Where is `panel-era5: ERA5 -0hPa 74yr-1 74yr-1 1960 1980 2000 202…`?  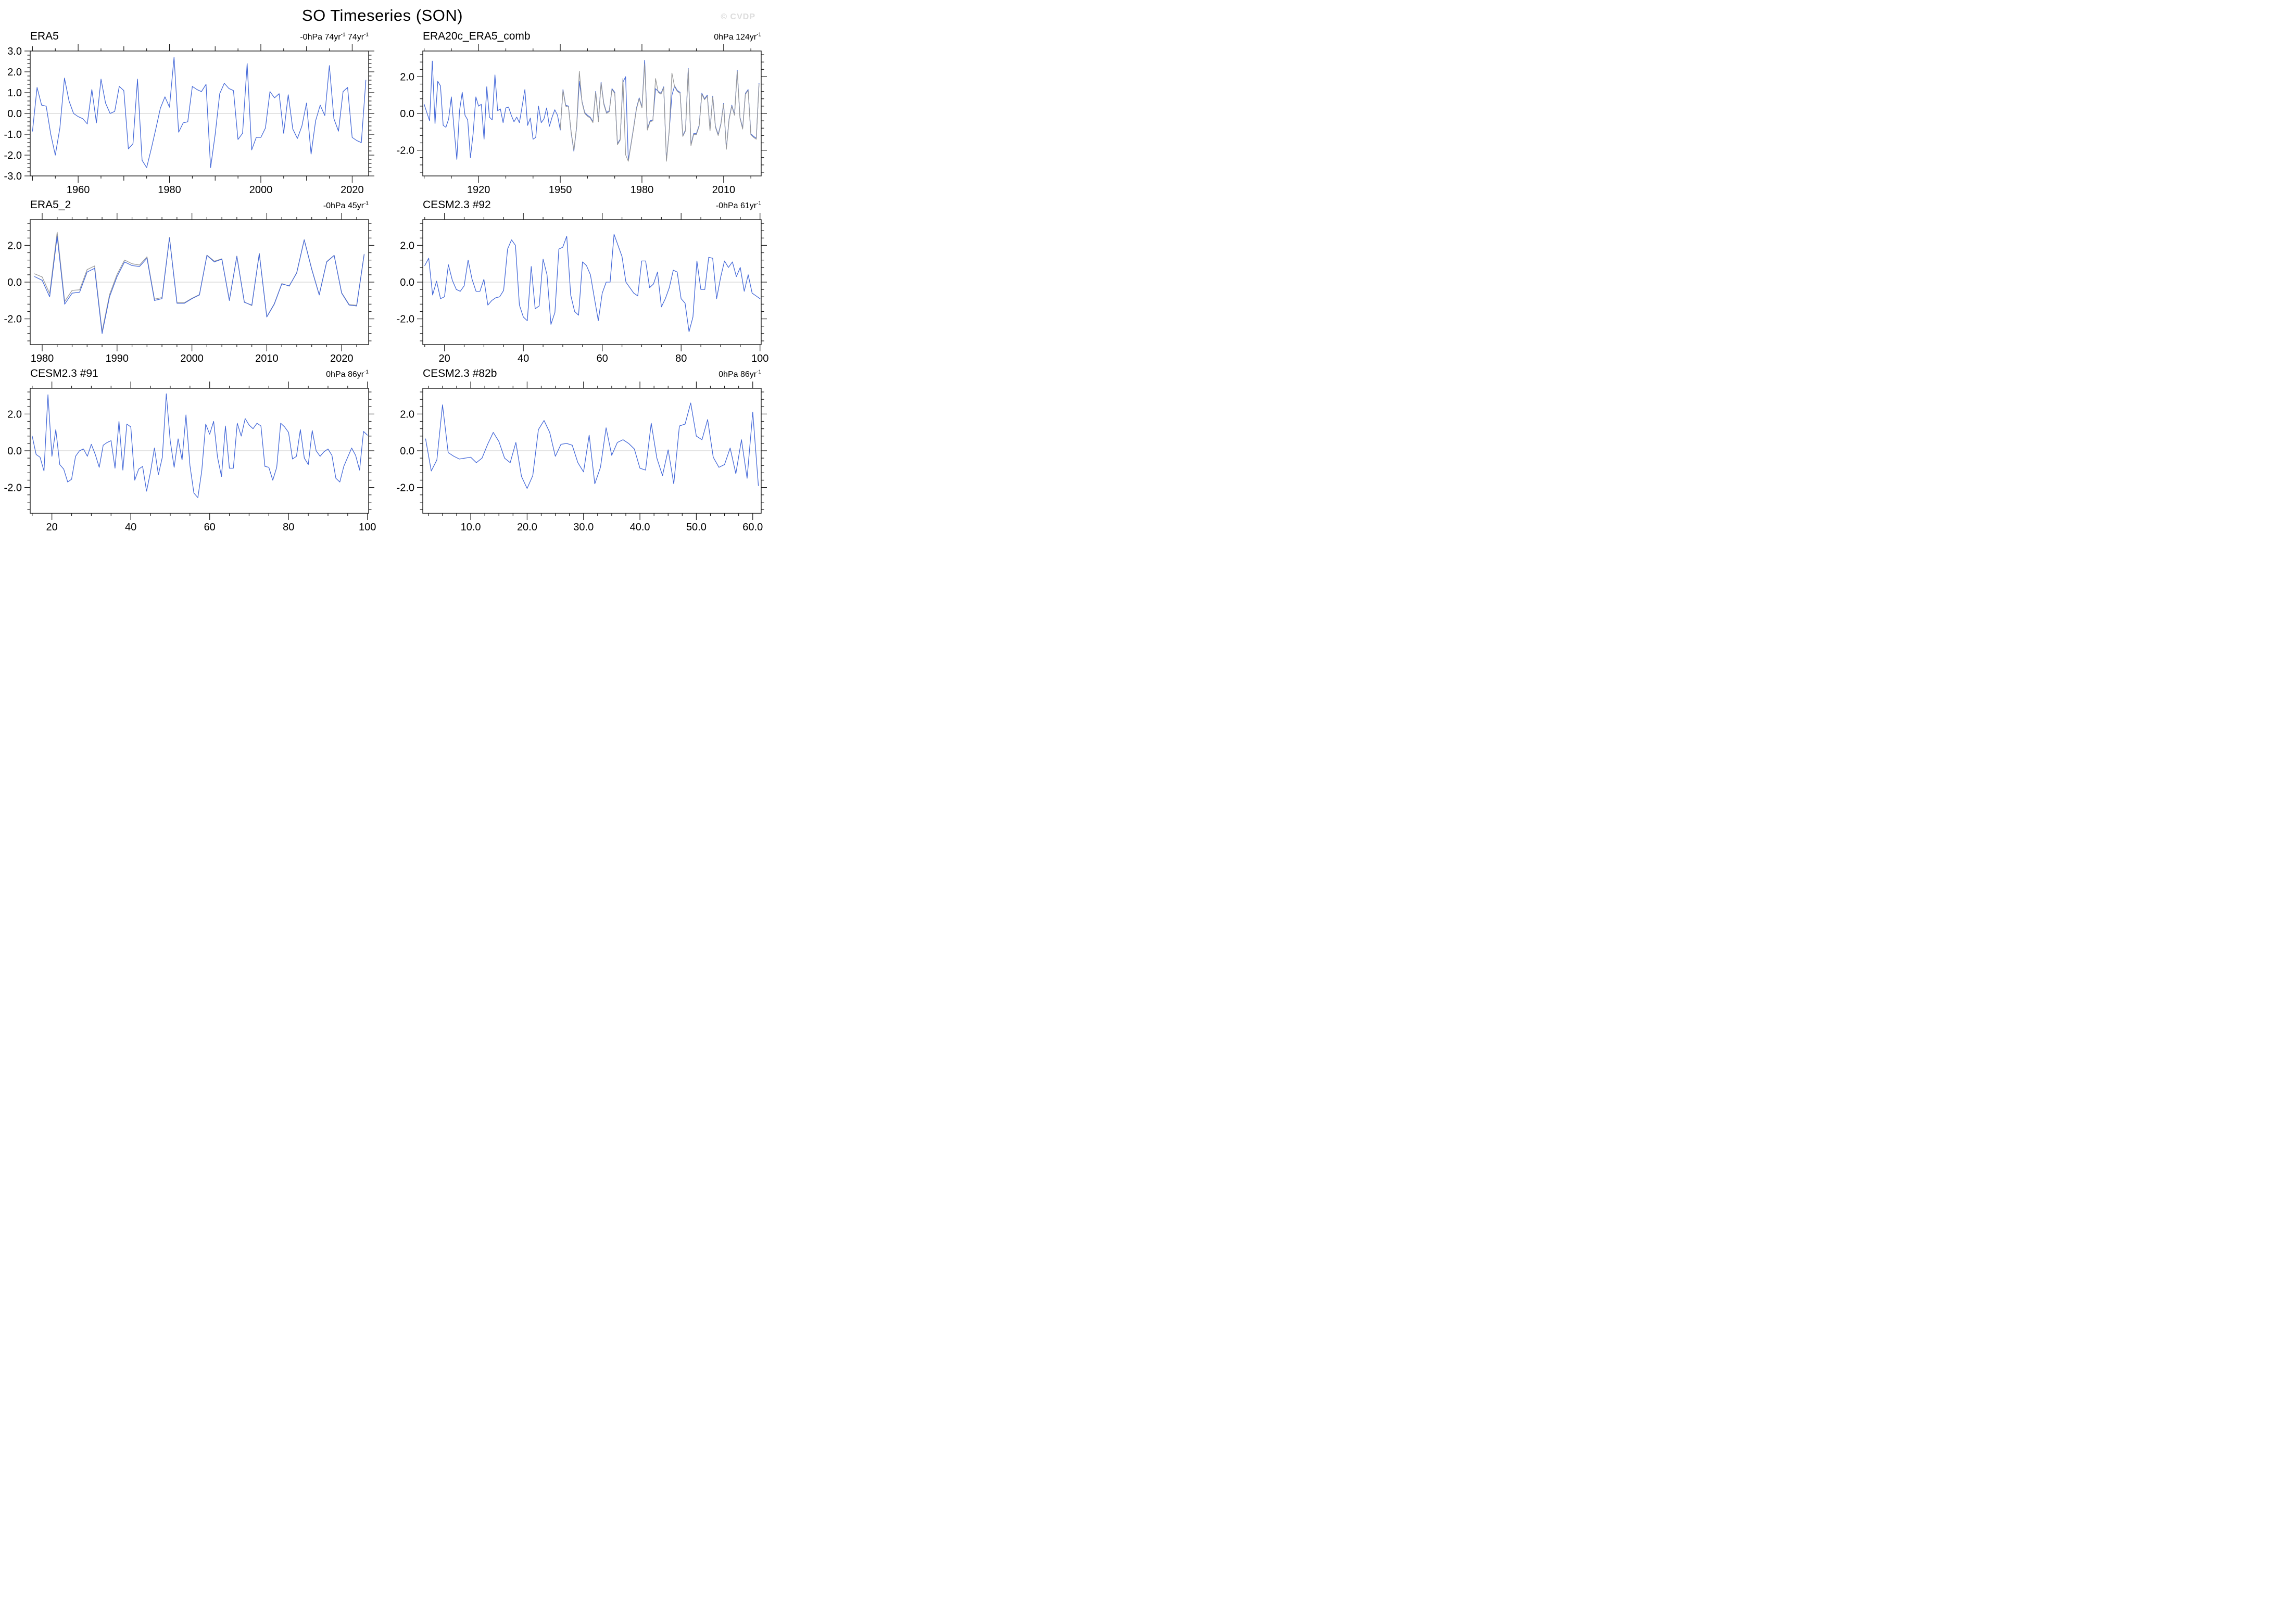 panel-era5: ERA5 -0hPa 74yr-1 74yr-1 1960 1980 2000 202… is located at coordinates (188, 113).